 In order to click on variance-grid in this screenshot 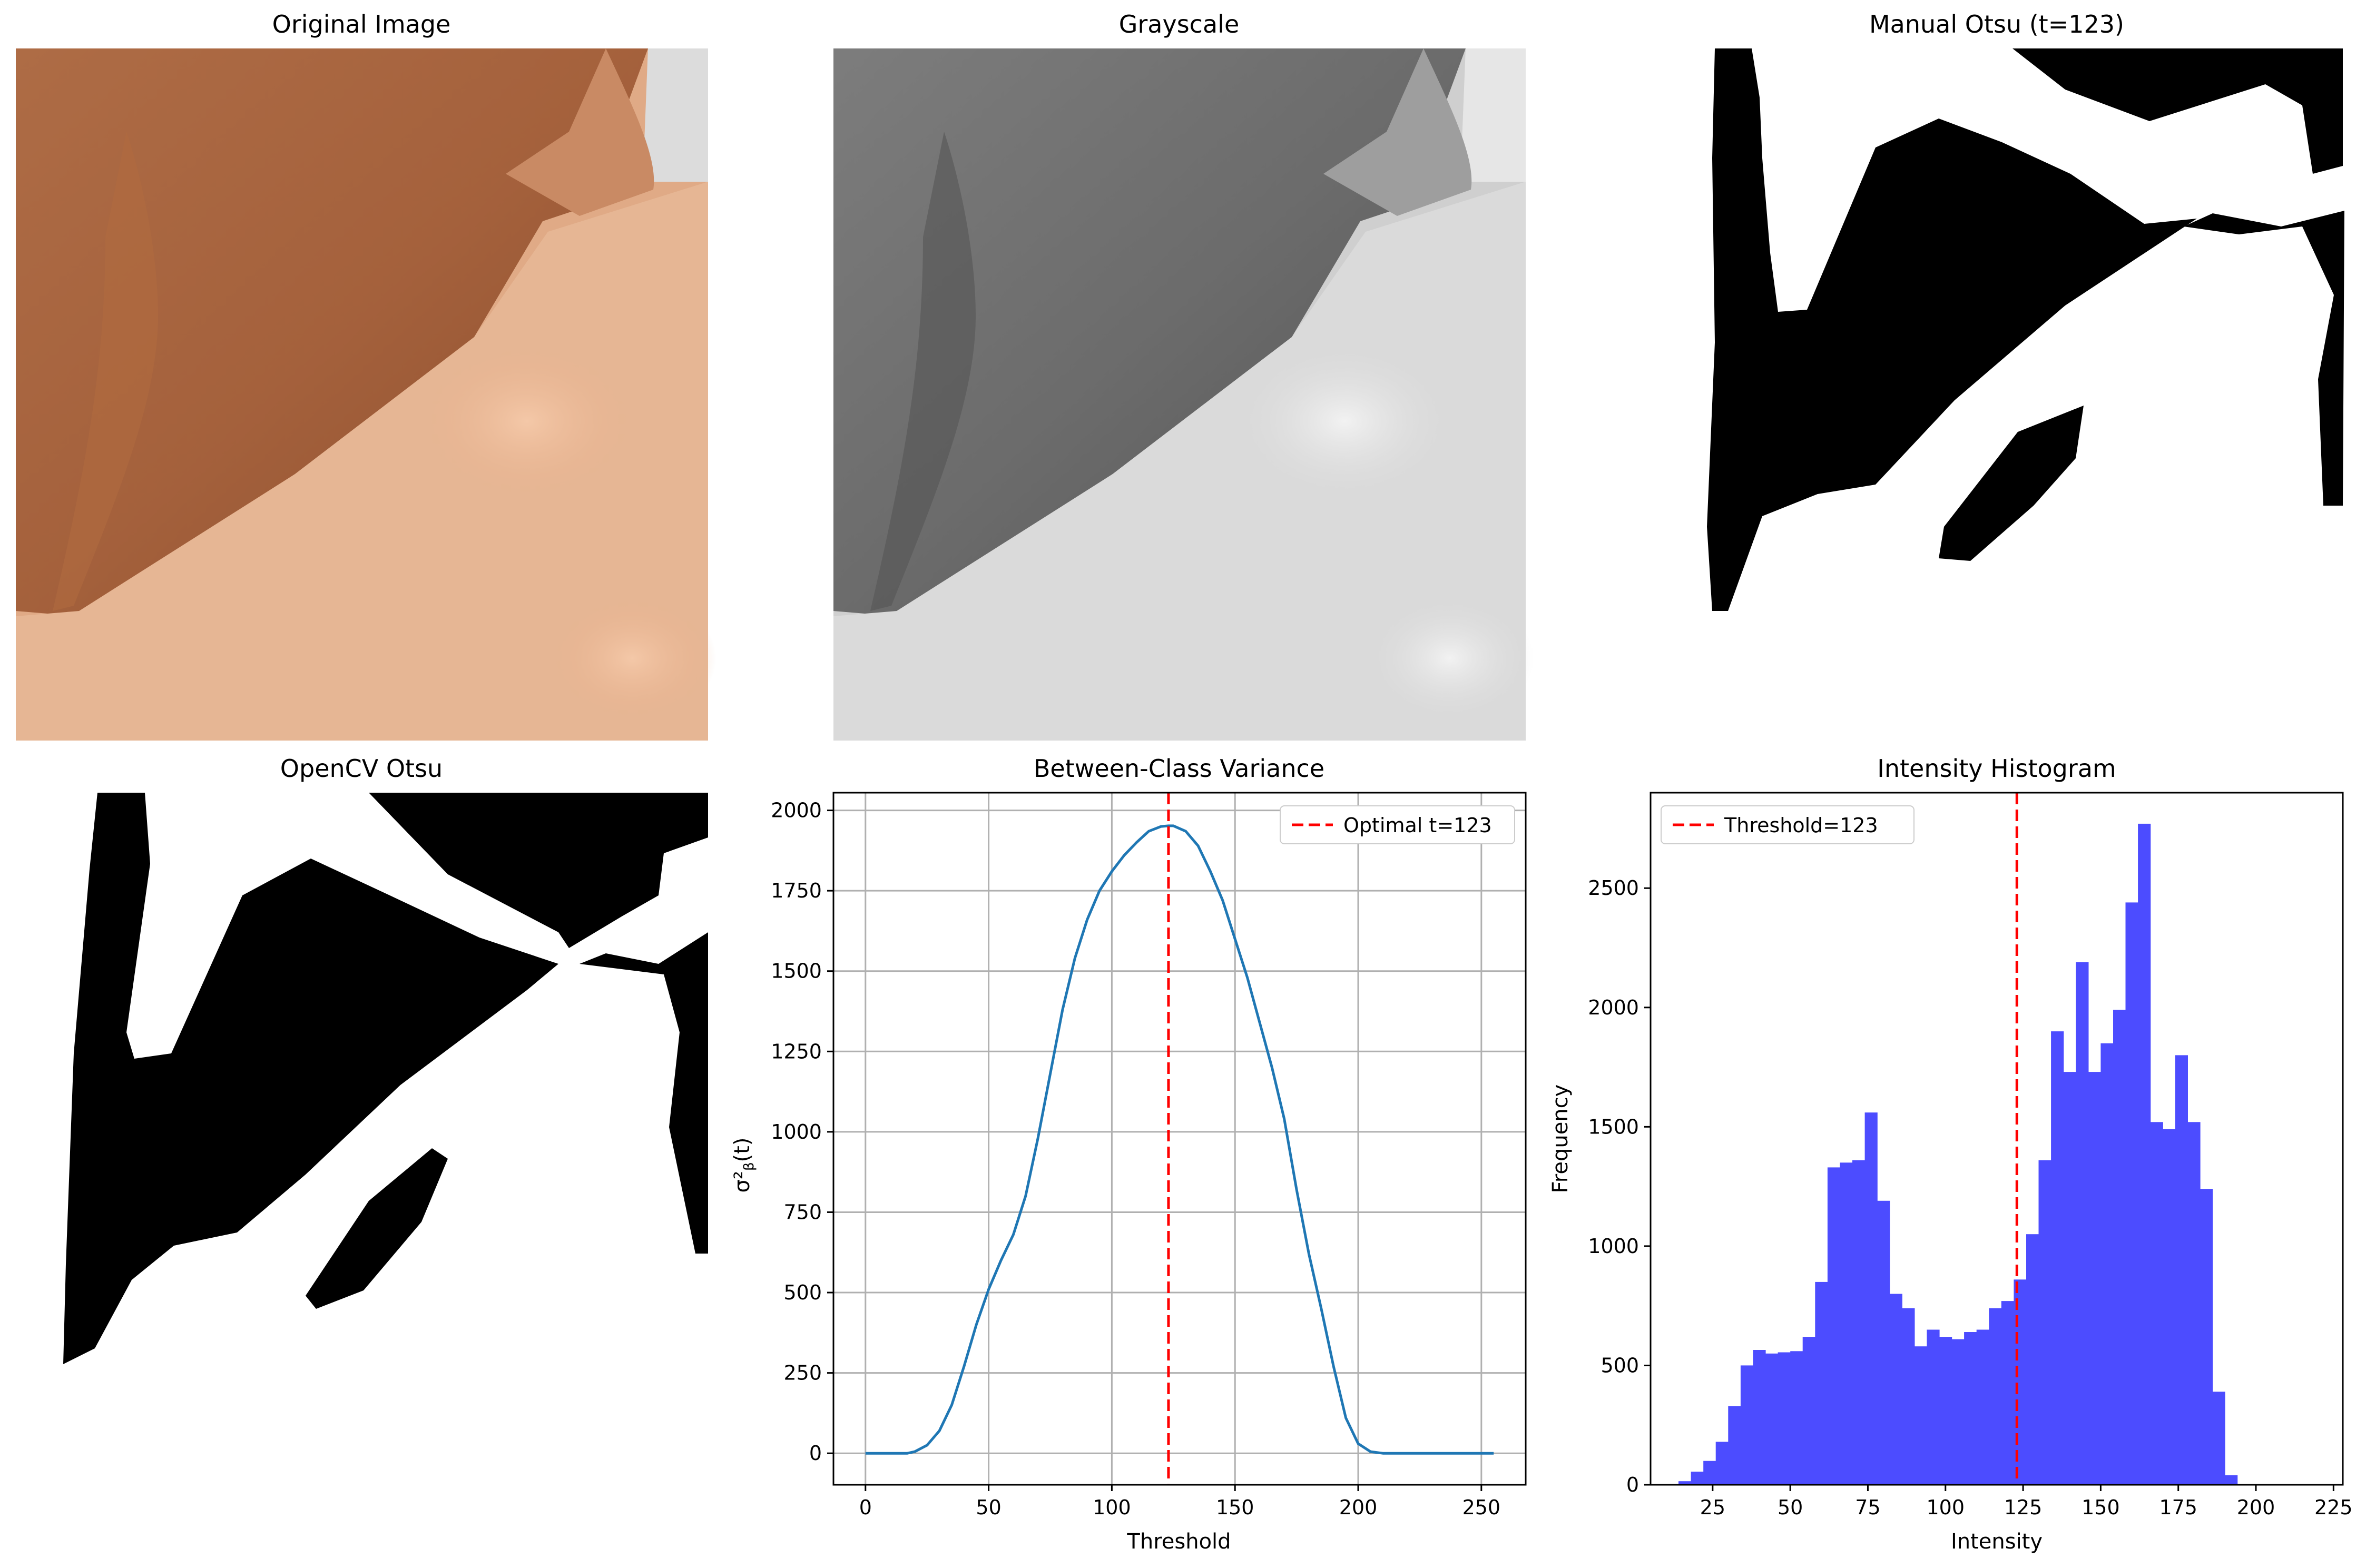, I will do `click(1179, 1139)`.